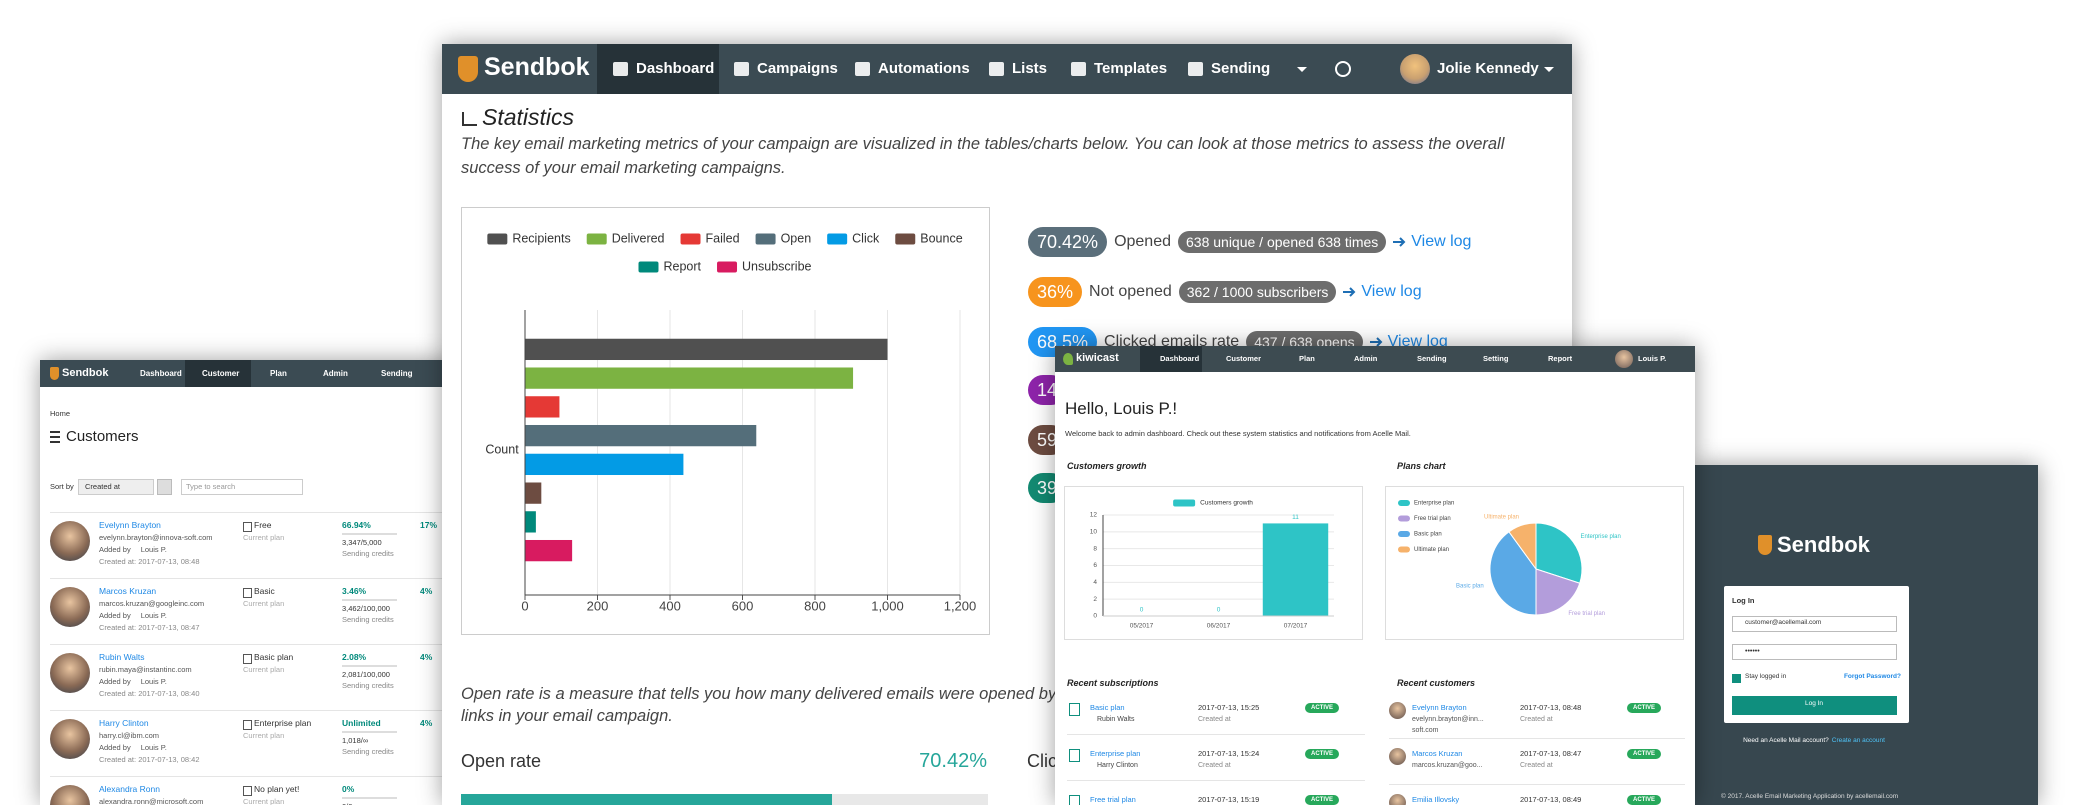 The height and width of the screenshot is (805, 2081). I want to click on value-label: 0, so click(1219, 610).